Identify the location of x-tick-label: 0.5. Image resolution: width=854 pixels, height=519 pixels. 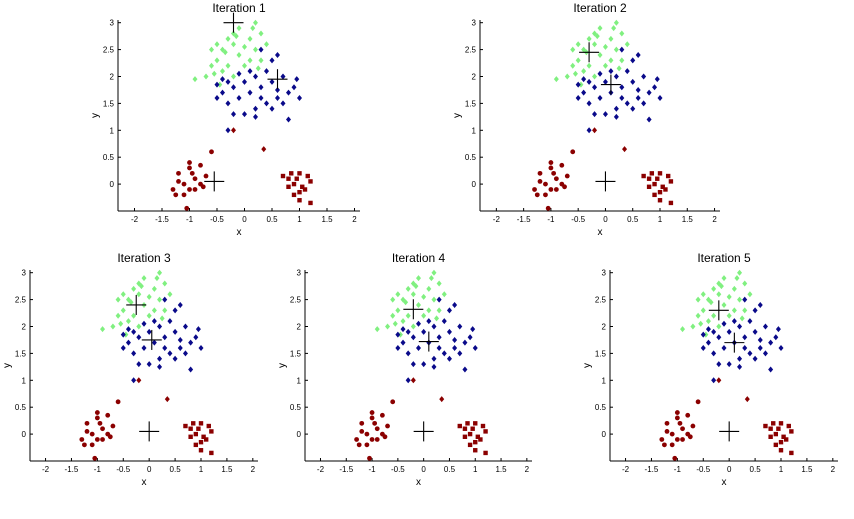
(176, 469).